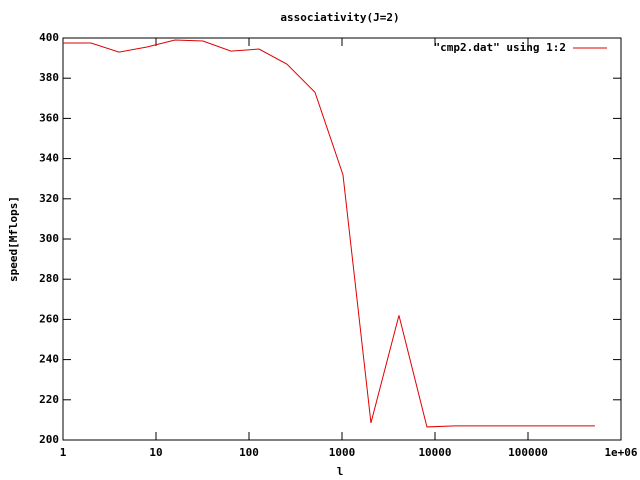  I want to click on x-tick-label: 1, so click(63, 452).